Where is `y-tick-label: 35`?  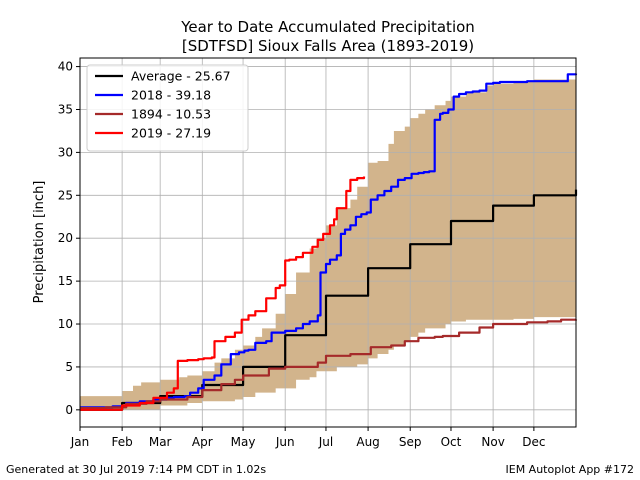 y-tick-label: 35 is located at coordinates (65, 109).